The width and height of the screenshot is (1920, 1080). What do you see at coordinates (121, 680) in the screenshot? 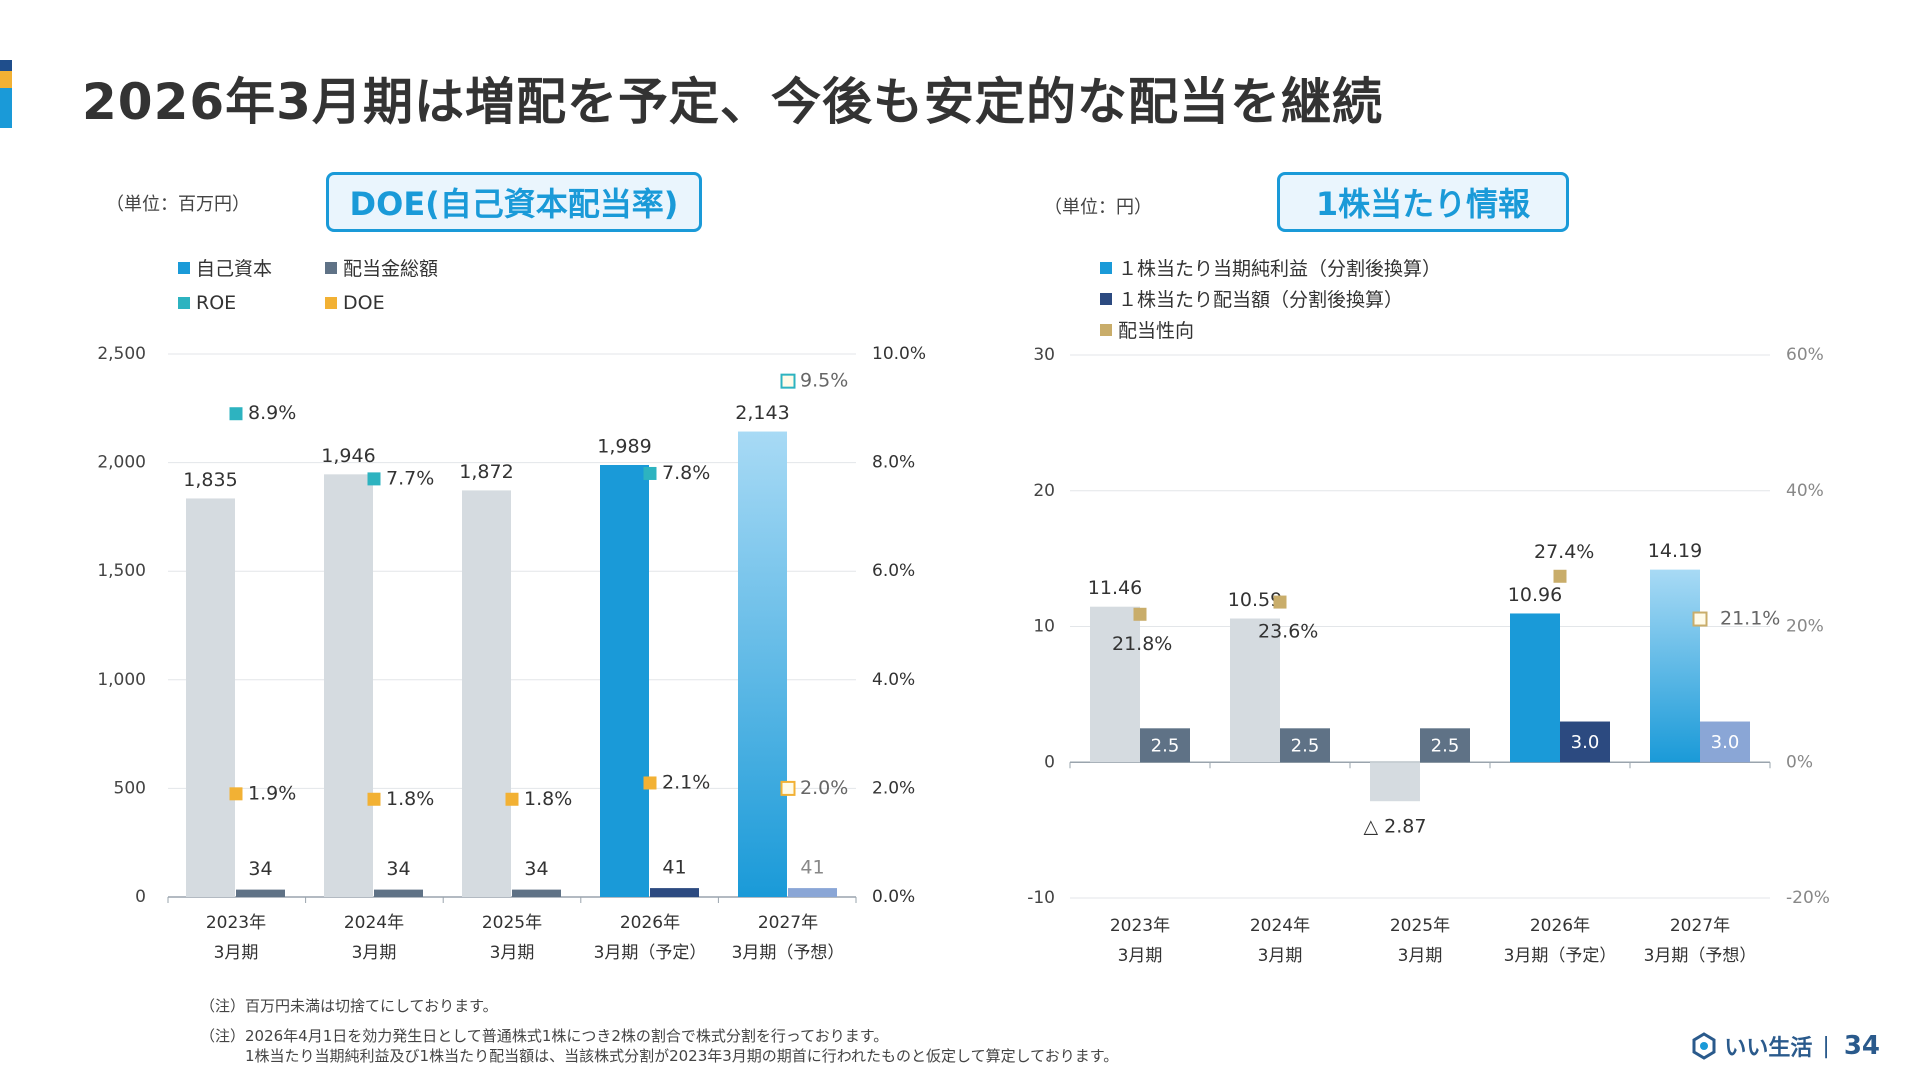
I see `y-tick-label: 1,000` at bounding box center [121, 680].